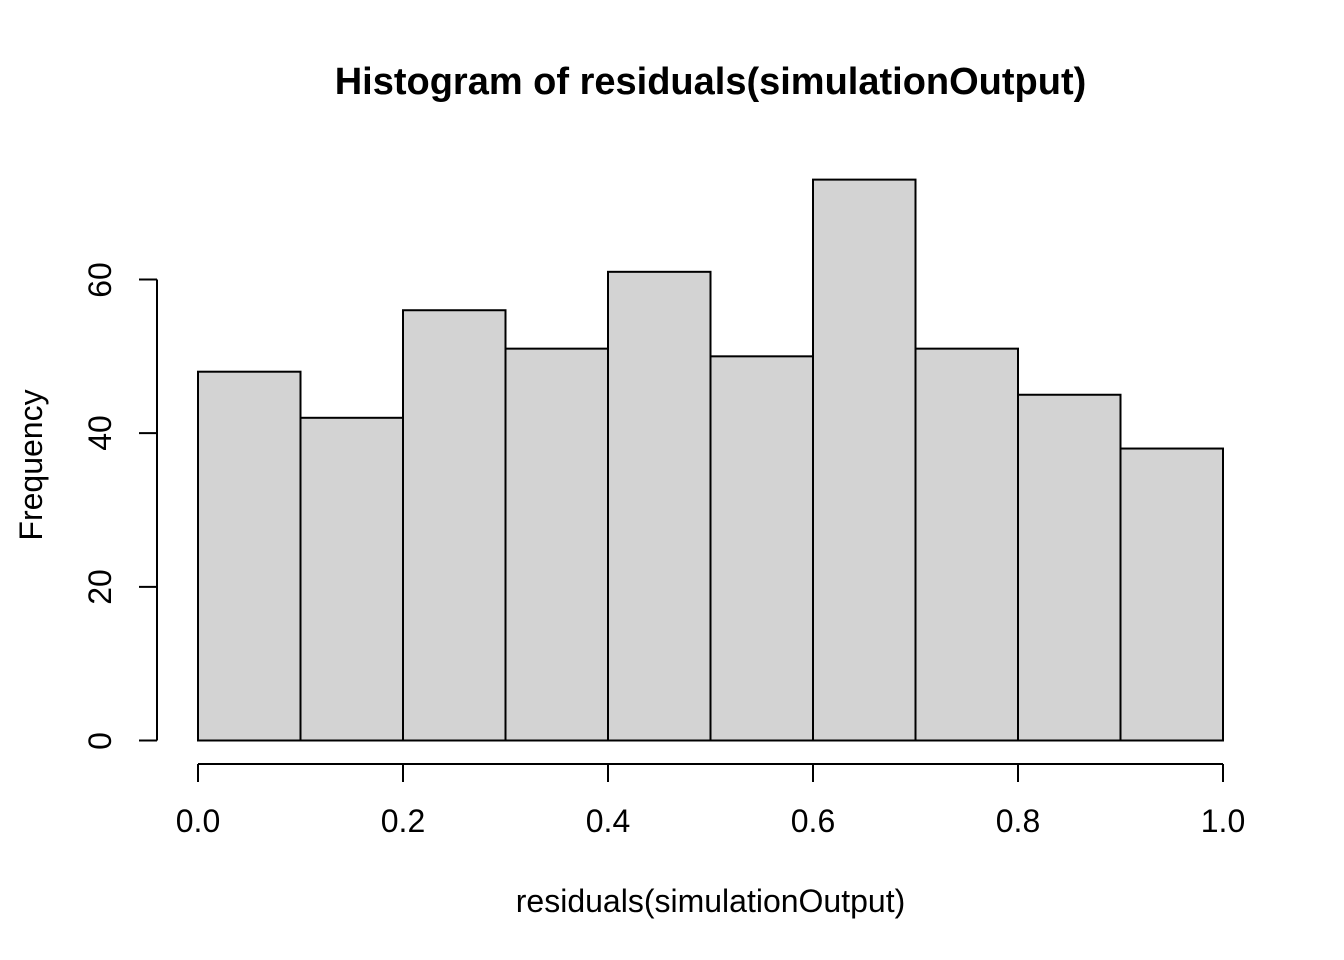 The image size is (1344, 960). What do you see at coordinates (100, 587) in the screenshot?
I see `y-tick-label: 20` at bounding box center [100, 587].